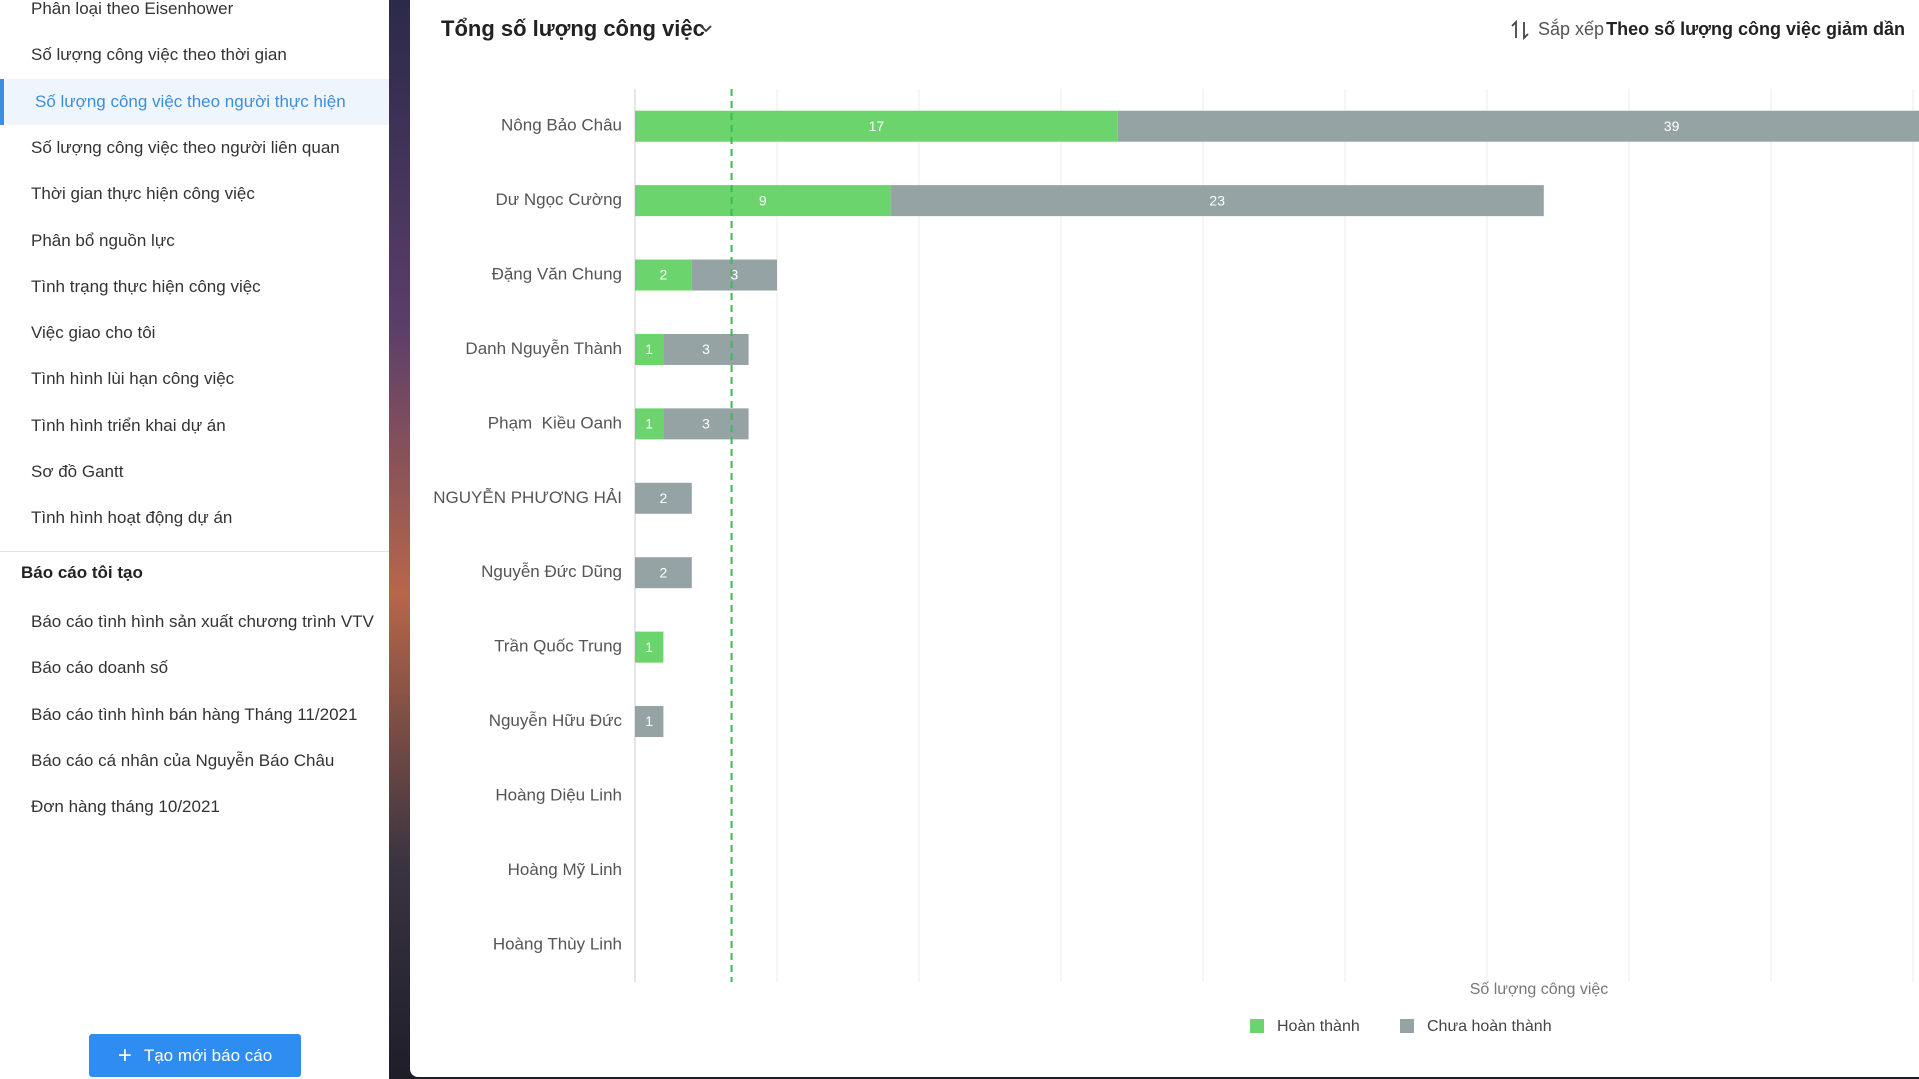 The image size is (1919, 1079). I want to click on y-tick-label: Nguyễn Hữu Đức, so click(556, 720).